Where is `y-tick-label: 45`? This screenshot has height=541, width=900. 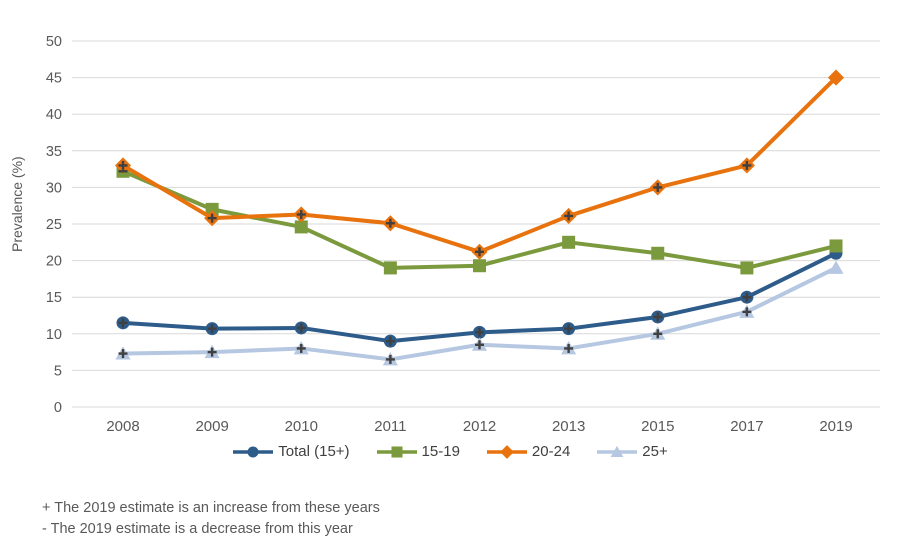
y-tick-label: 45 is located at coordinates (54, 79).